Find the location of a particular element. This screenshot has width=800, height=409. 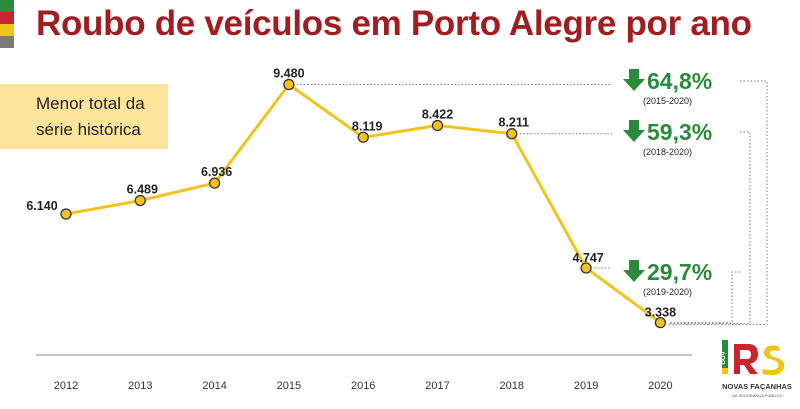

x-tick-2013: 2013 is located at coordinates (140, 386).